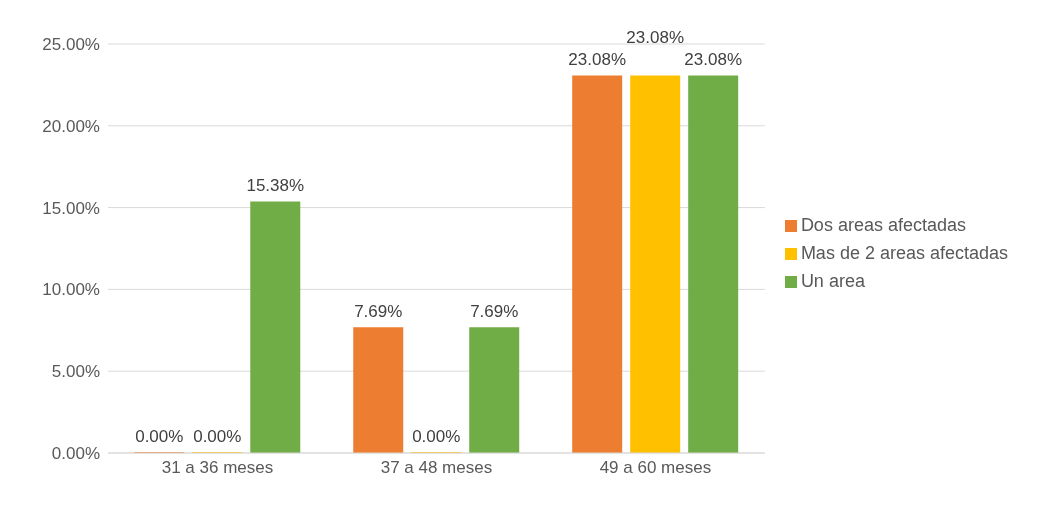 The height and width of the screenshot is (505, 1039). Describe the element at coordinates (71, 45) in the screenshot. I see `y-tick-label: 25.00%` at that location.